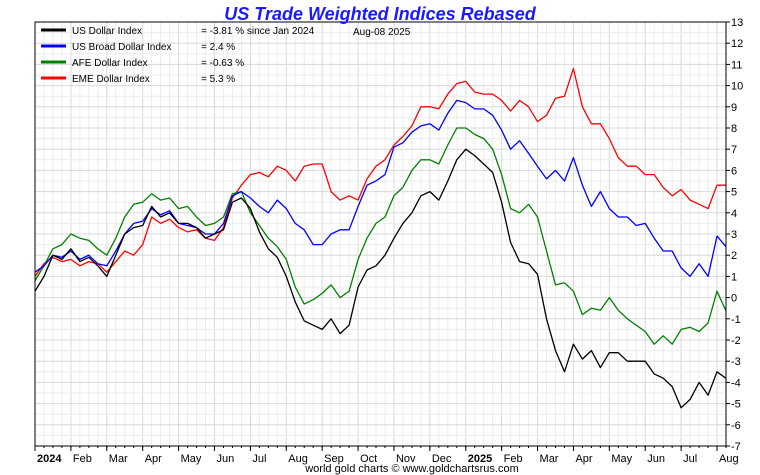 This screenshot has height=475, width=760. Describe the element at coordinates (258, 31) in the screenshot. I see `legend-value: = -3.81 % since Jan 2024` at that location.